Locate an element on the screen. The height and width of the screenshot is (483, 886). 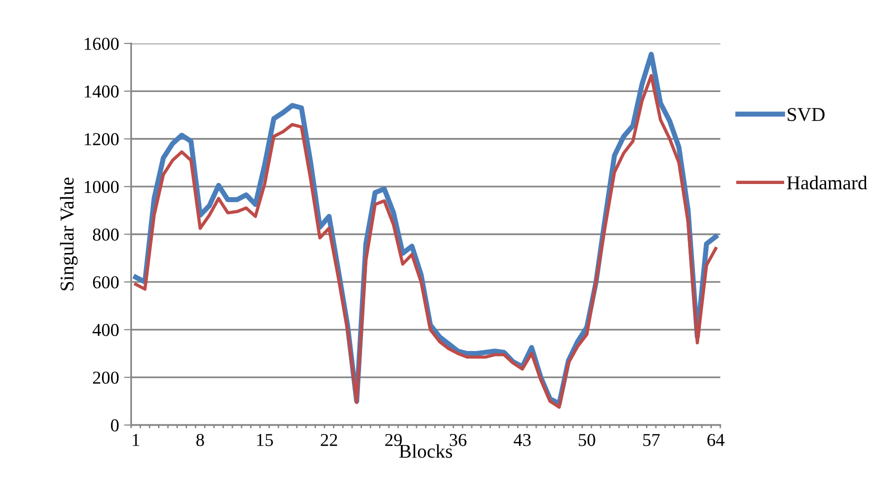
y-tick-label: 200 is located at coordinates (106, 378).